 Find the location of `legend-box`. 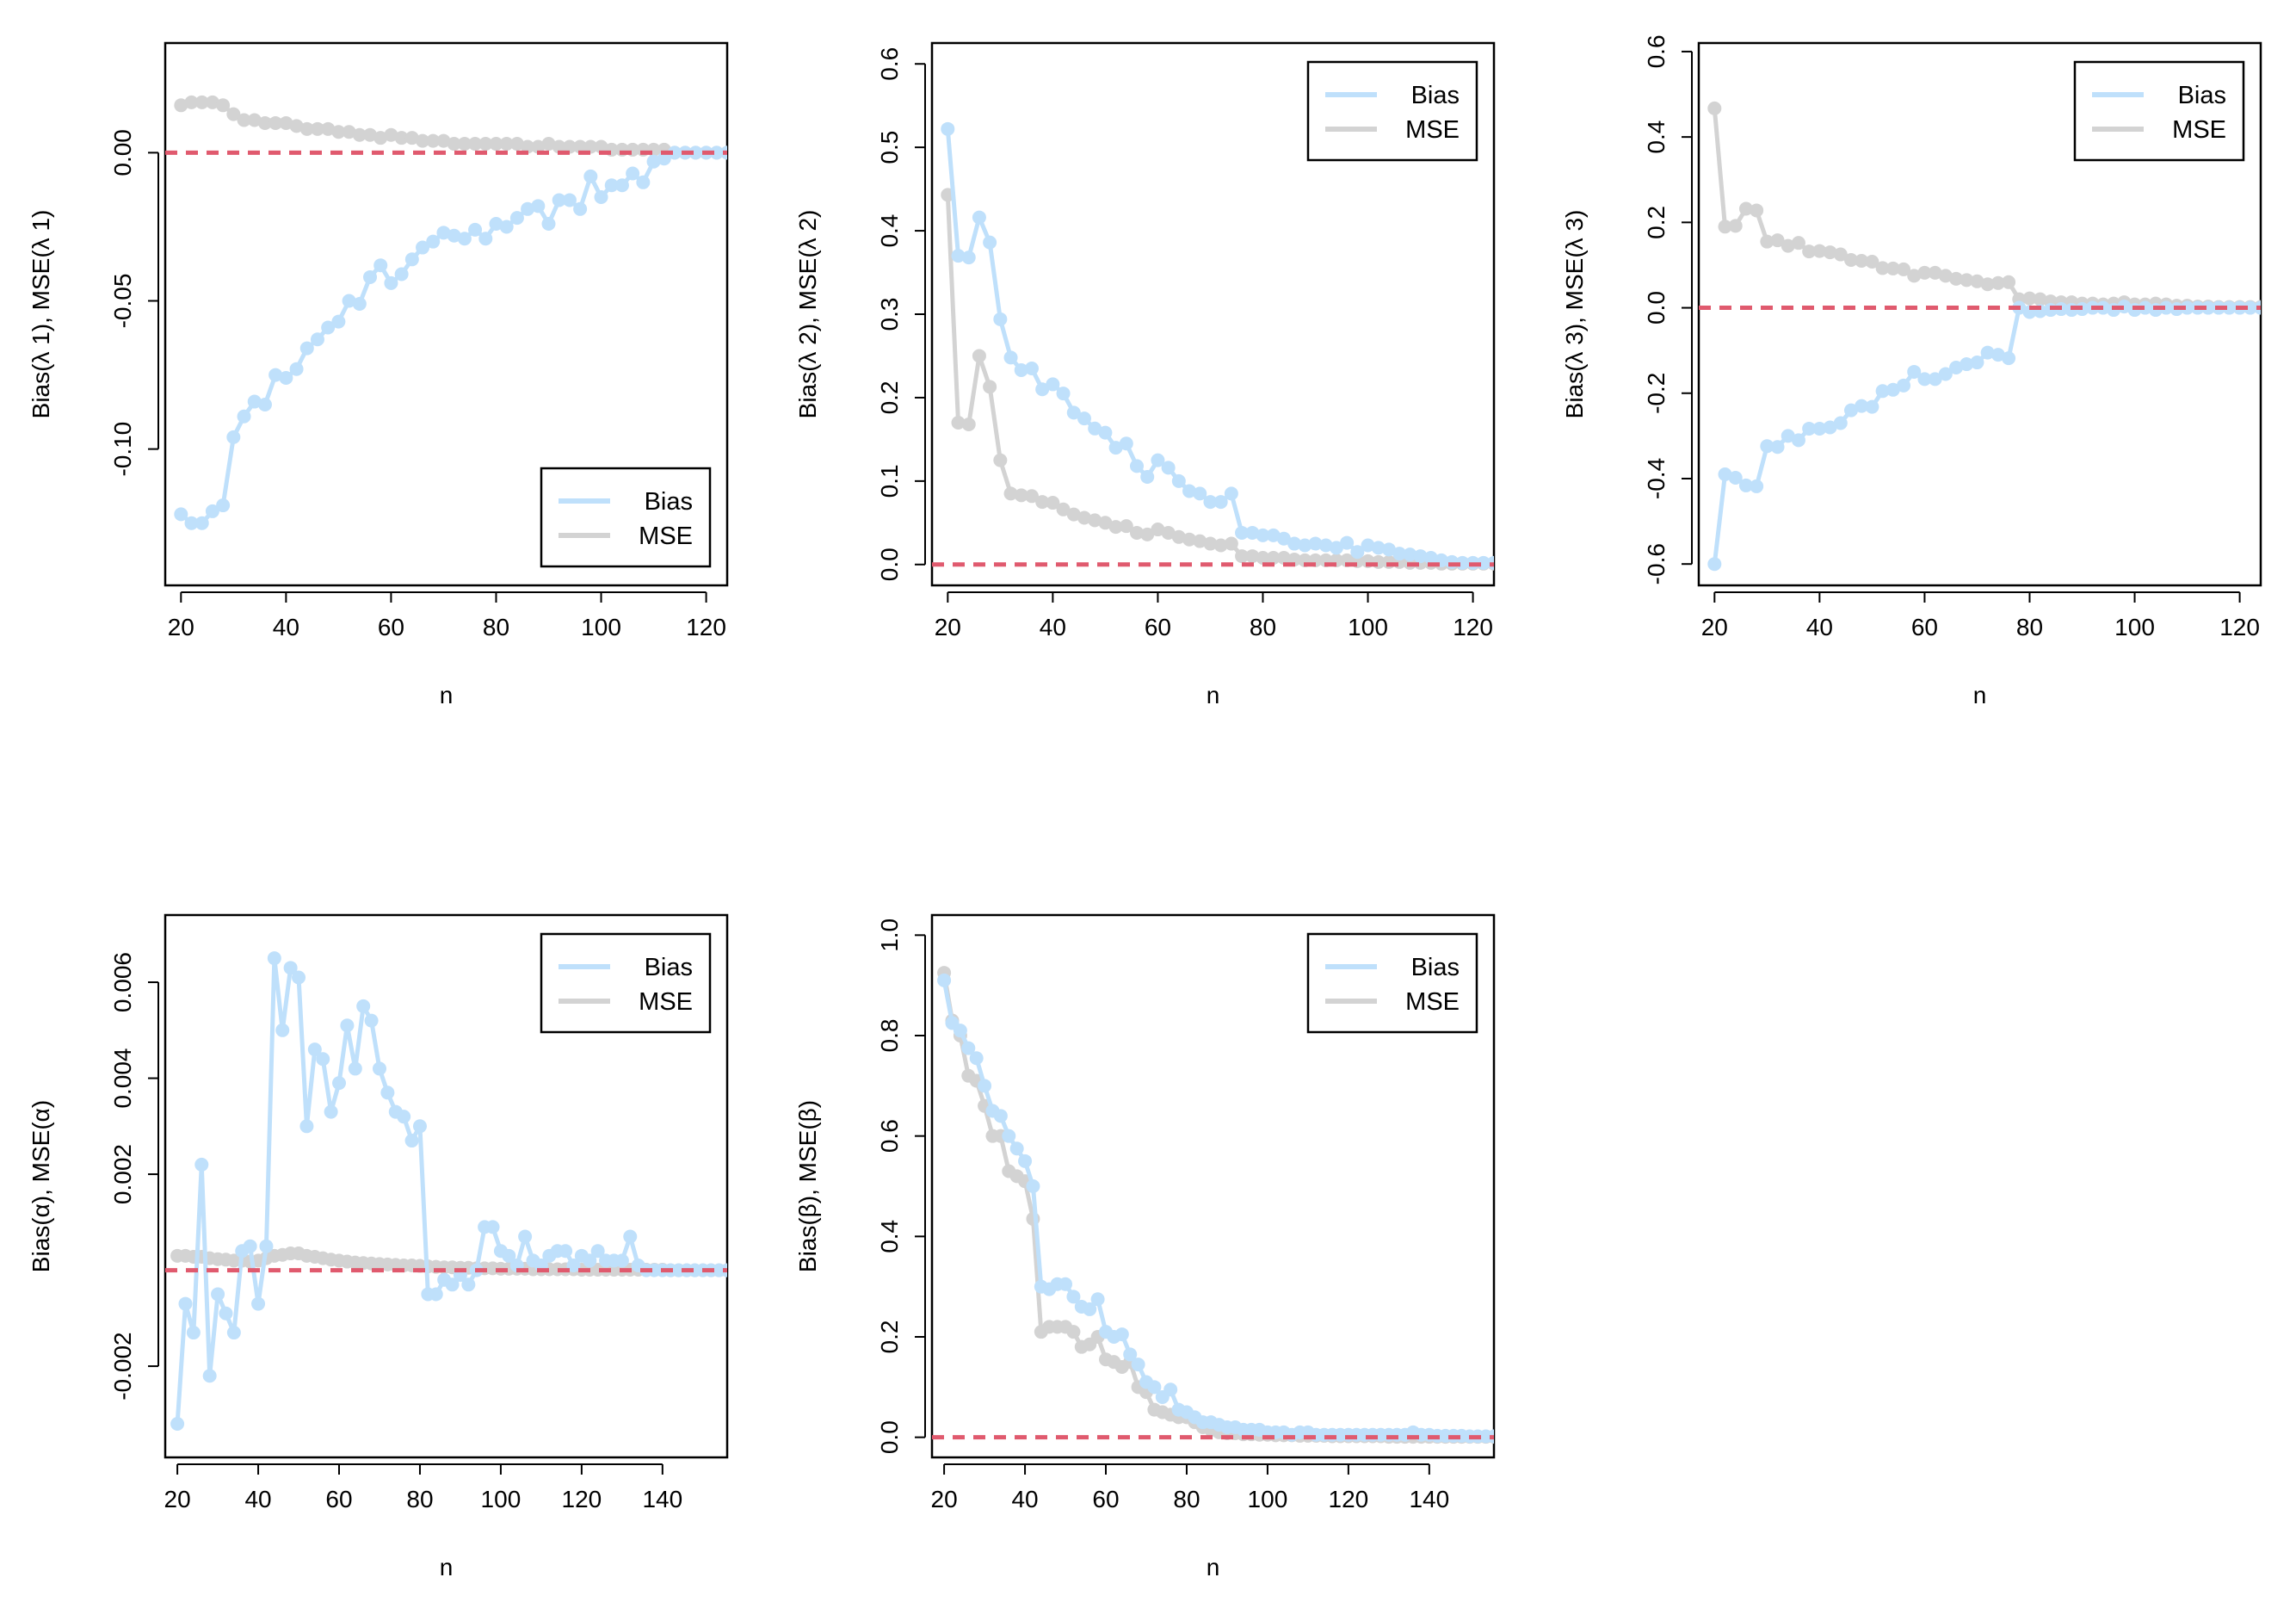

legend-box is located at coordinates (626, 983).